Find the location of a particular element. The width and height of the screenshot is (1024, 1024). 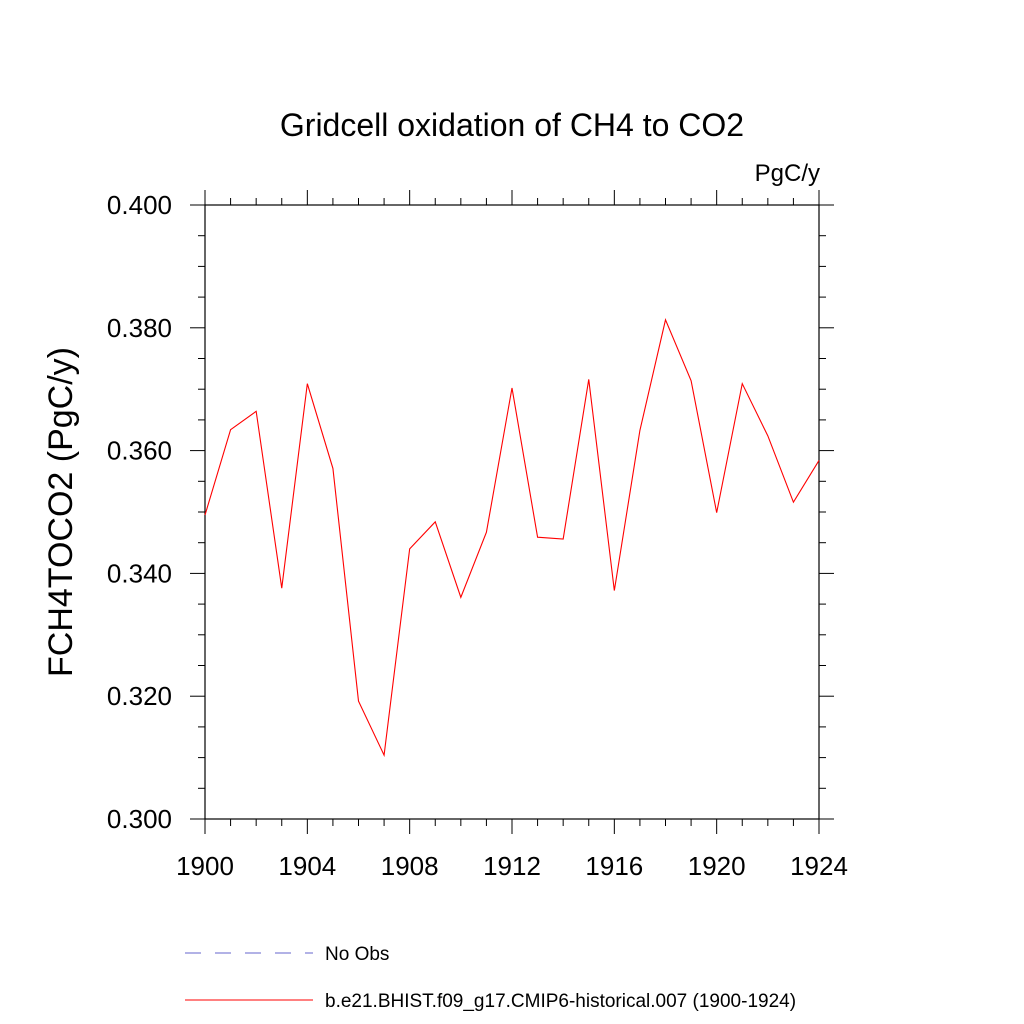

x-tick-label: 1904 is located at coordinates (307, 866).